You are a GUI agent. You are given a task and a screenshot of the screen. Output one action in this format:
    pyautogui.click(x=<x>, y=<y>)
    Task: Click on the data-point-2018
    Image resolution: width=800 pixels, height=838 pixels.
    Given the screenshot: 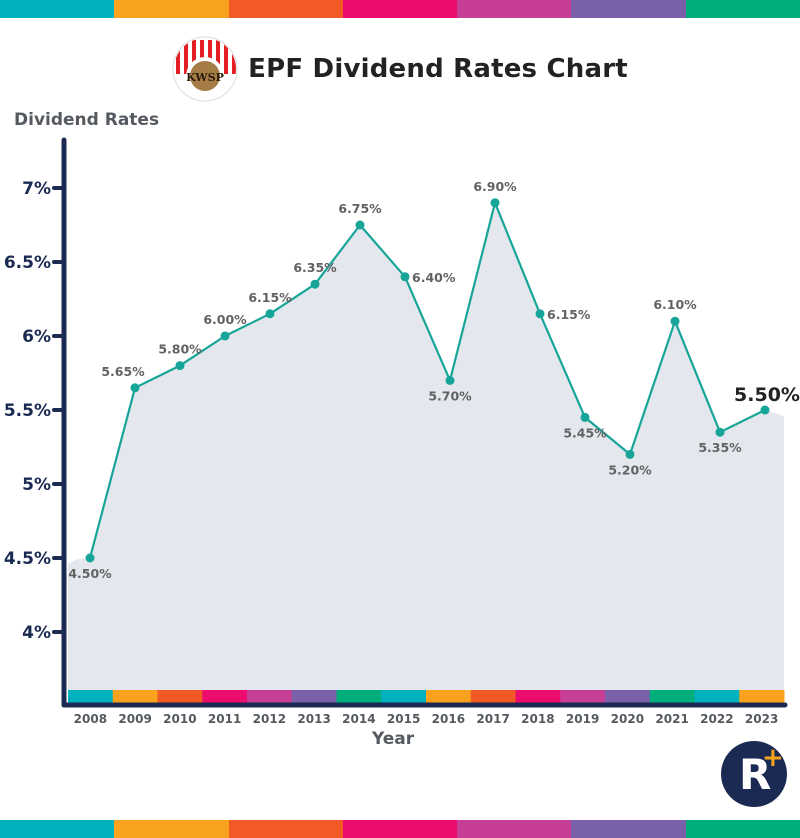 What is the action you would take?
    pyautogui.click(x=540, y=314)
    